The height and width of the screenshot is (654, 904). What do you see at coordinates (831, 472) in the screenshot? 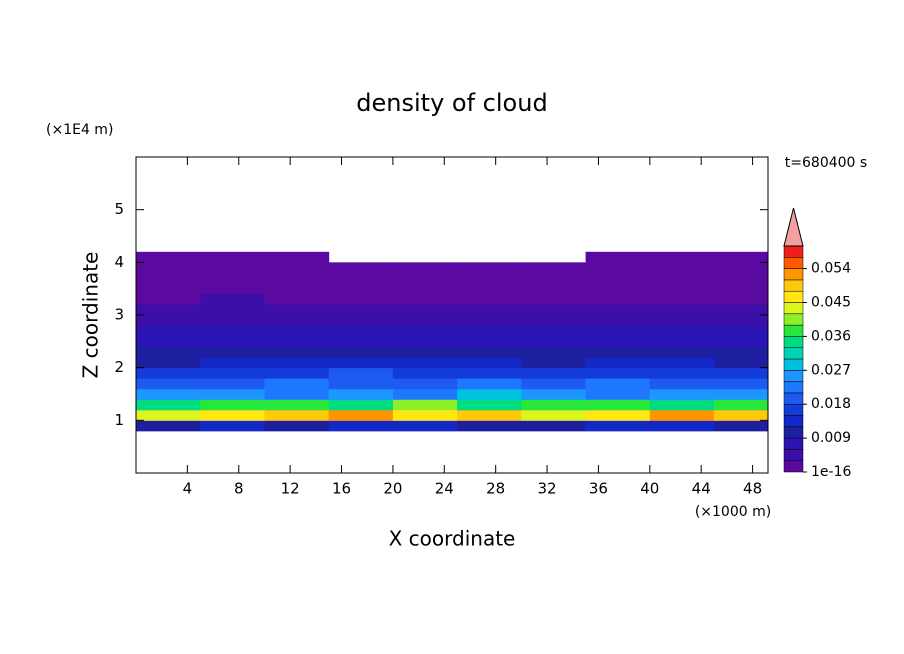
I see `colorbar-tick-label: 1e-16` at bounding box center [831, 472].